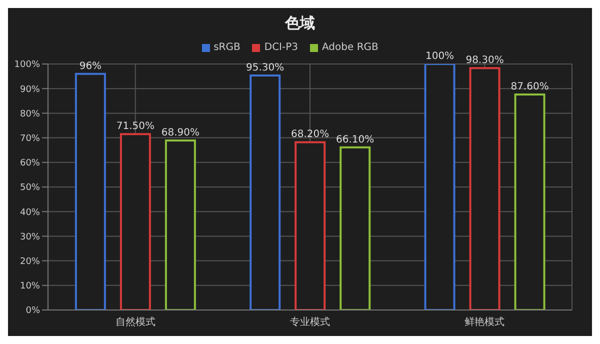  Describe the element at coordinates (30, 89) in the screenshot. I see `y-tick-label: 90%` at that location.